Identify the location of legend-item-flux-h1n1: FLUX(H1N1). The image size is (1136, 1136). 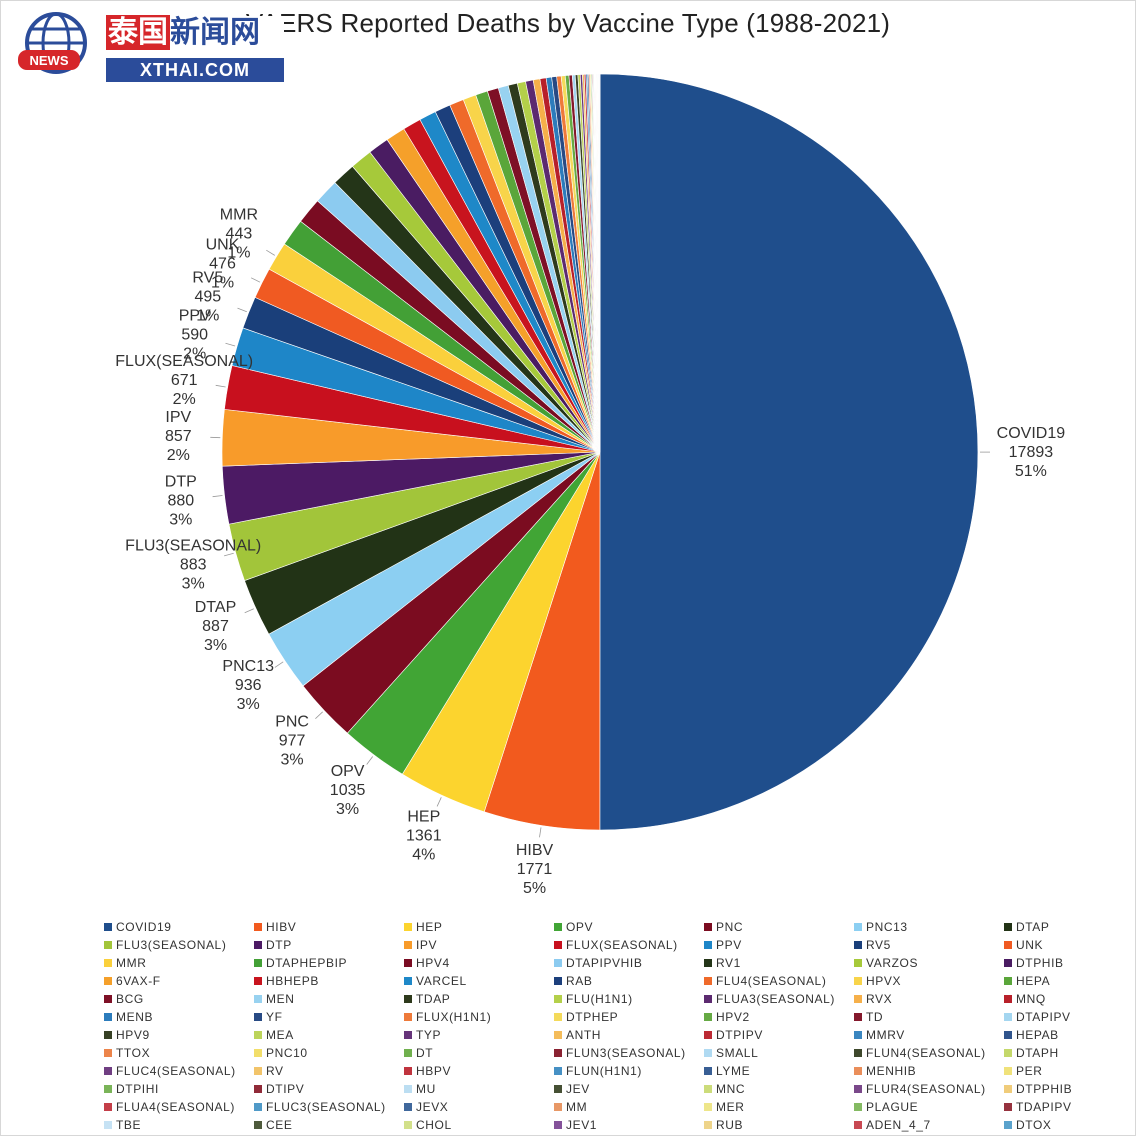
(479, 1017).